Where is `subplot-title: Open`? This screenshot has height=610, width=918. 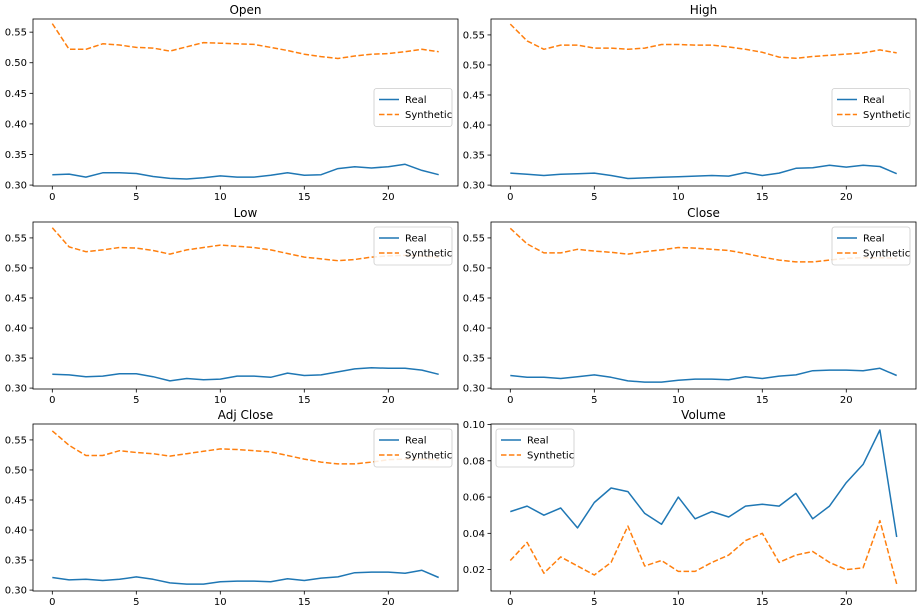 subplot-title: Open is located at coordinates (245, 10).